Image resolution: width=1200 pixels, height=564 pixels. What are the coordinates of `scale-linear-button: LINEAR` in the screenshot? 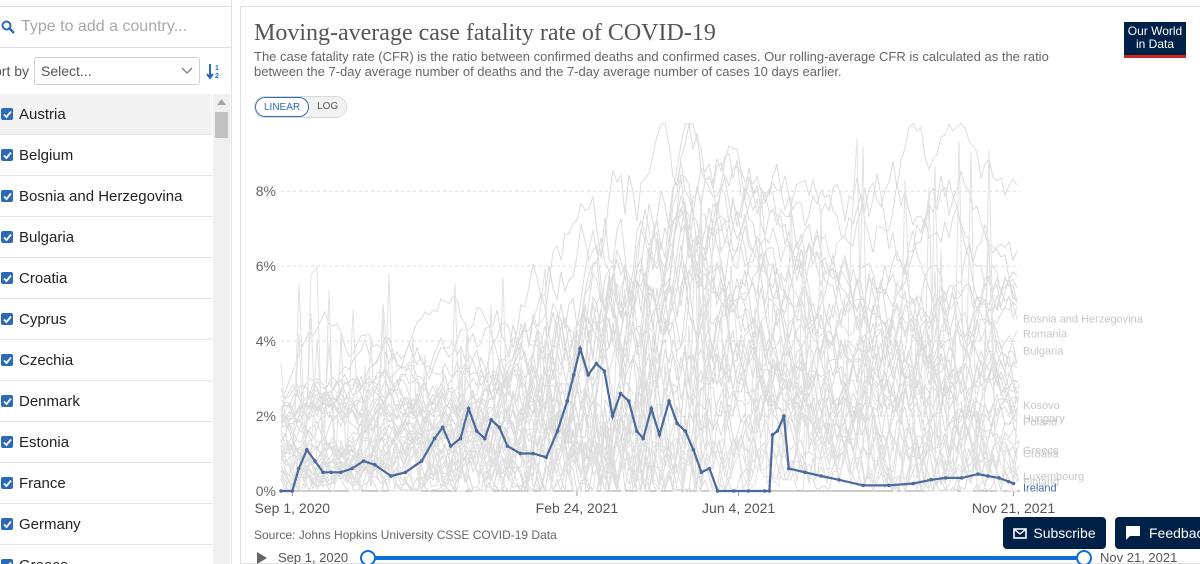 It's located at (282, 107).